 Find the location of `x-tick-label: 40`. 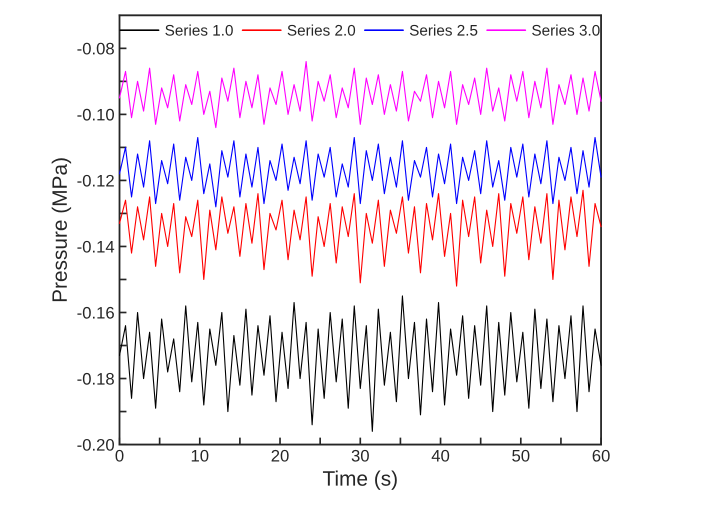

x-tick-label: 40 is located at coordinates (441, 456).